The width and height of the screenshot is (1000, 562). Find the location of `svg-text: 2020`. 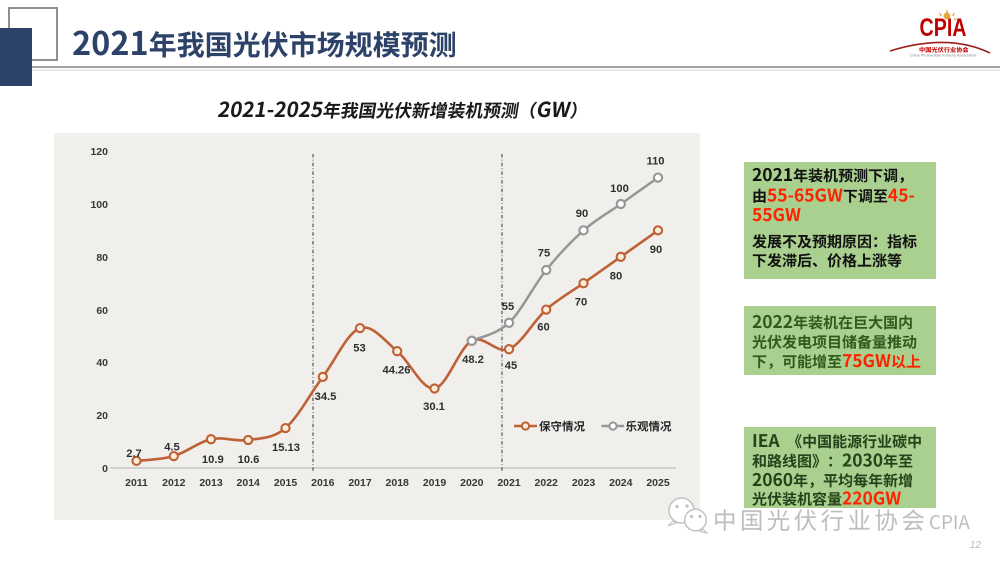

svg-text: 2020 is located at coordinates (472, 483).